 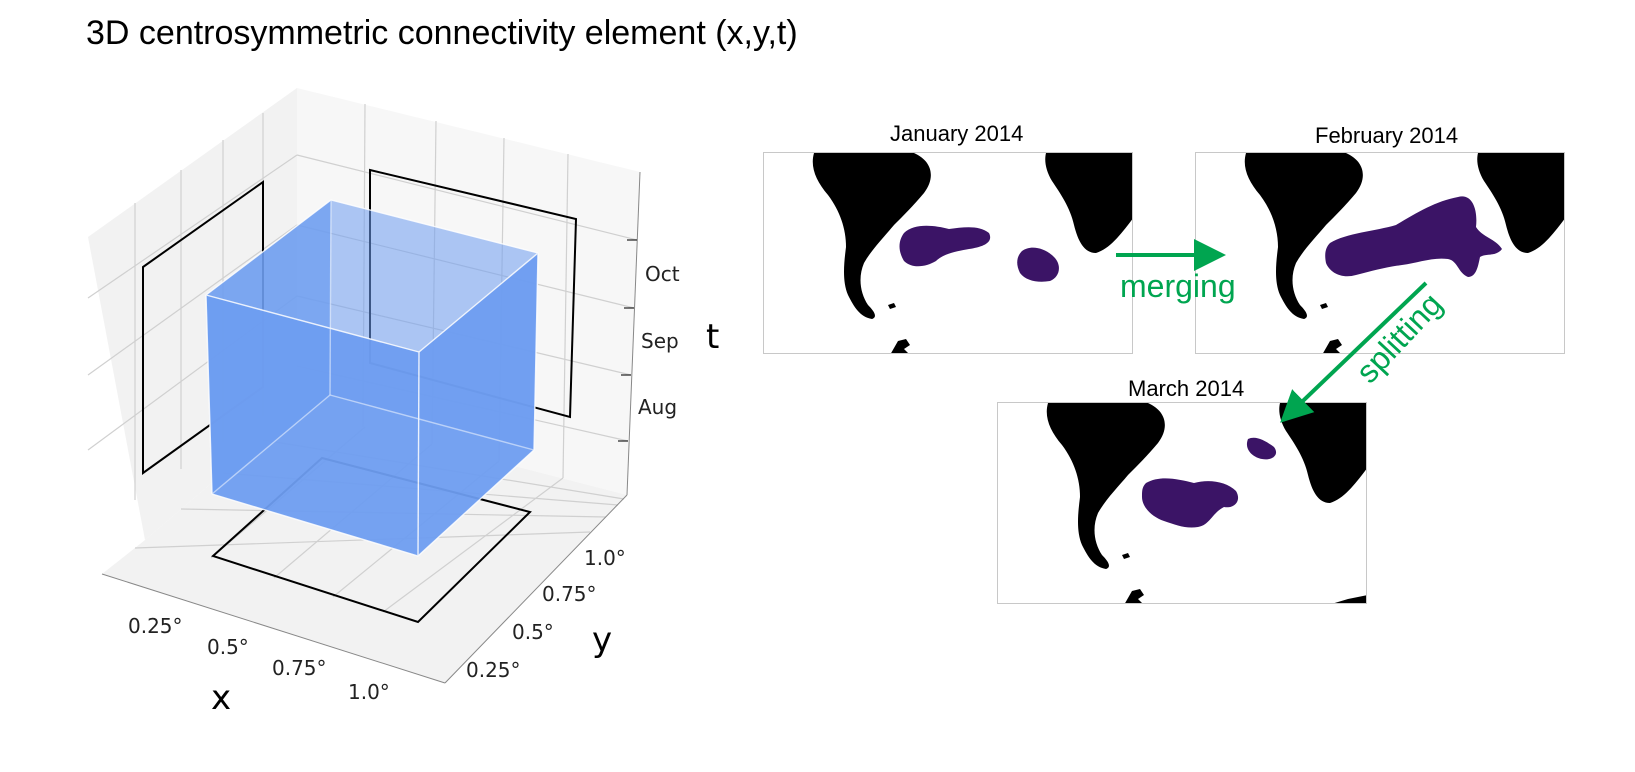 I want to click on y-tick-4: 1.0°, so click(x=605, y=558).